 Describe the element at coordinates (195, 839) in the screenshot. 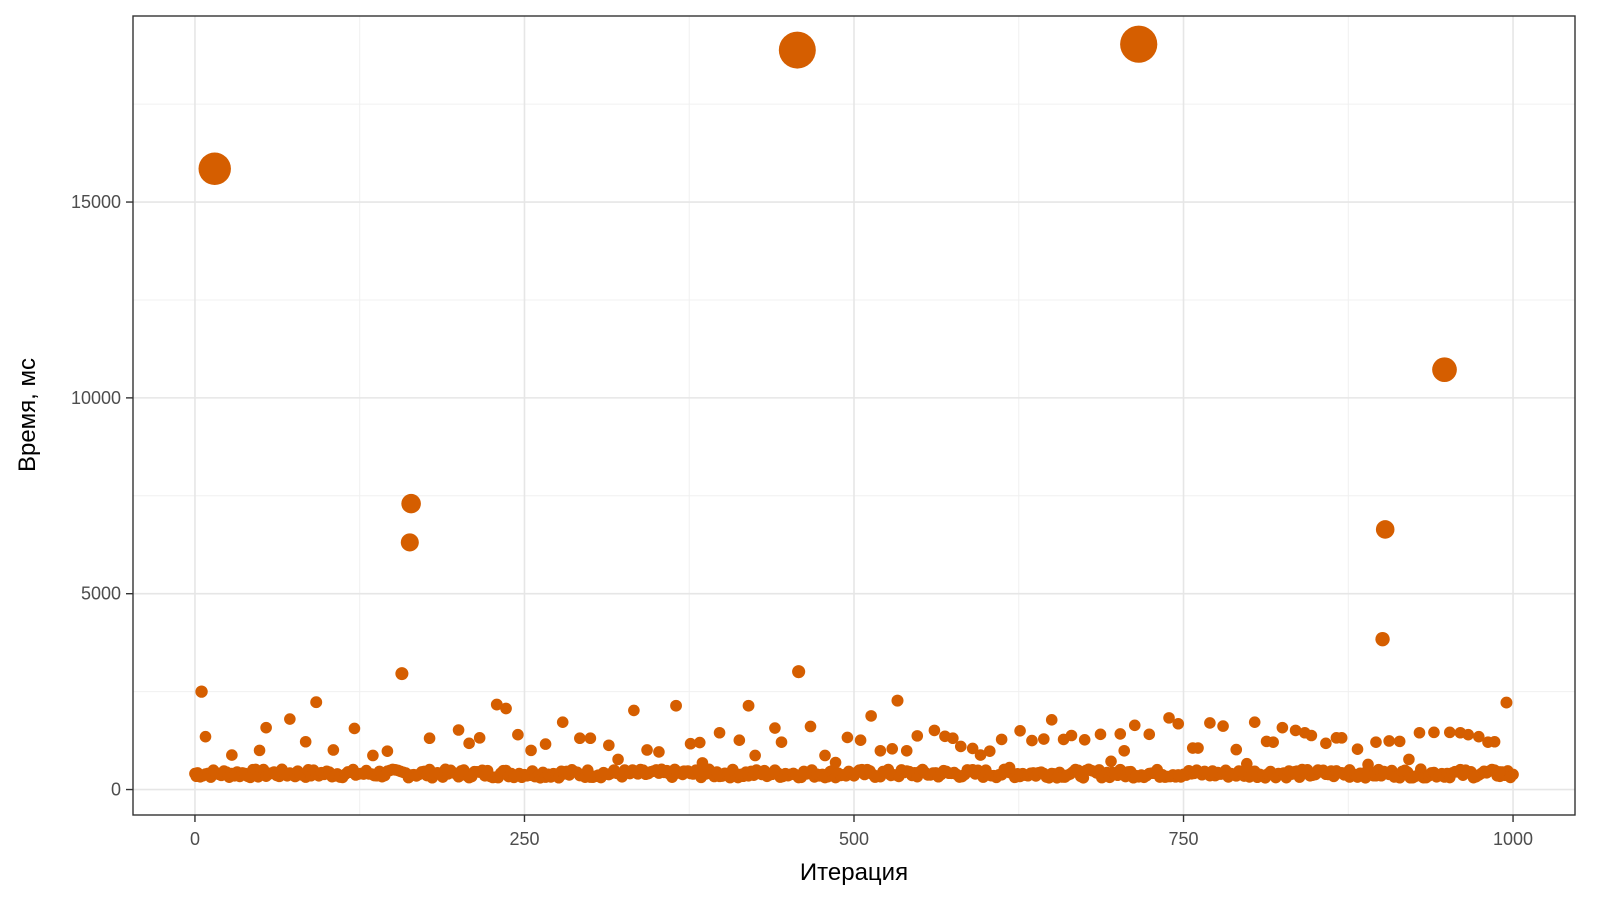

I see `x-tick-label: 0` at that location.